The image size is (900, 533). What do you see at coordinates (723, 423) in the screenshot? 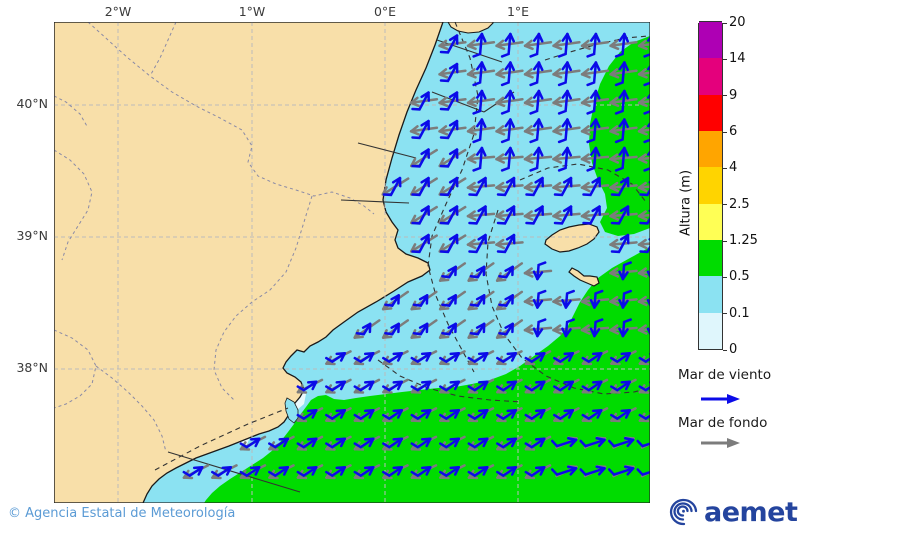
I see `legend-swell-label: Mar de fondo` at bounding box center [723, 423].